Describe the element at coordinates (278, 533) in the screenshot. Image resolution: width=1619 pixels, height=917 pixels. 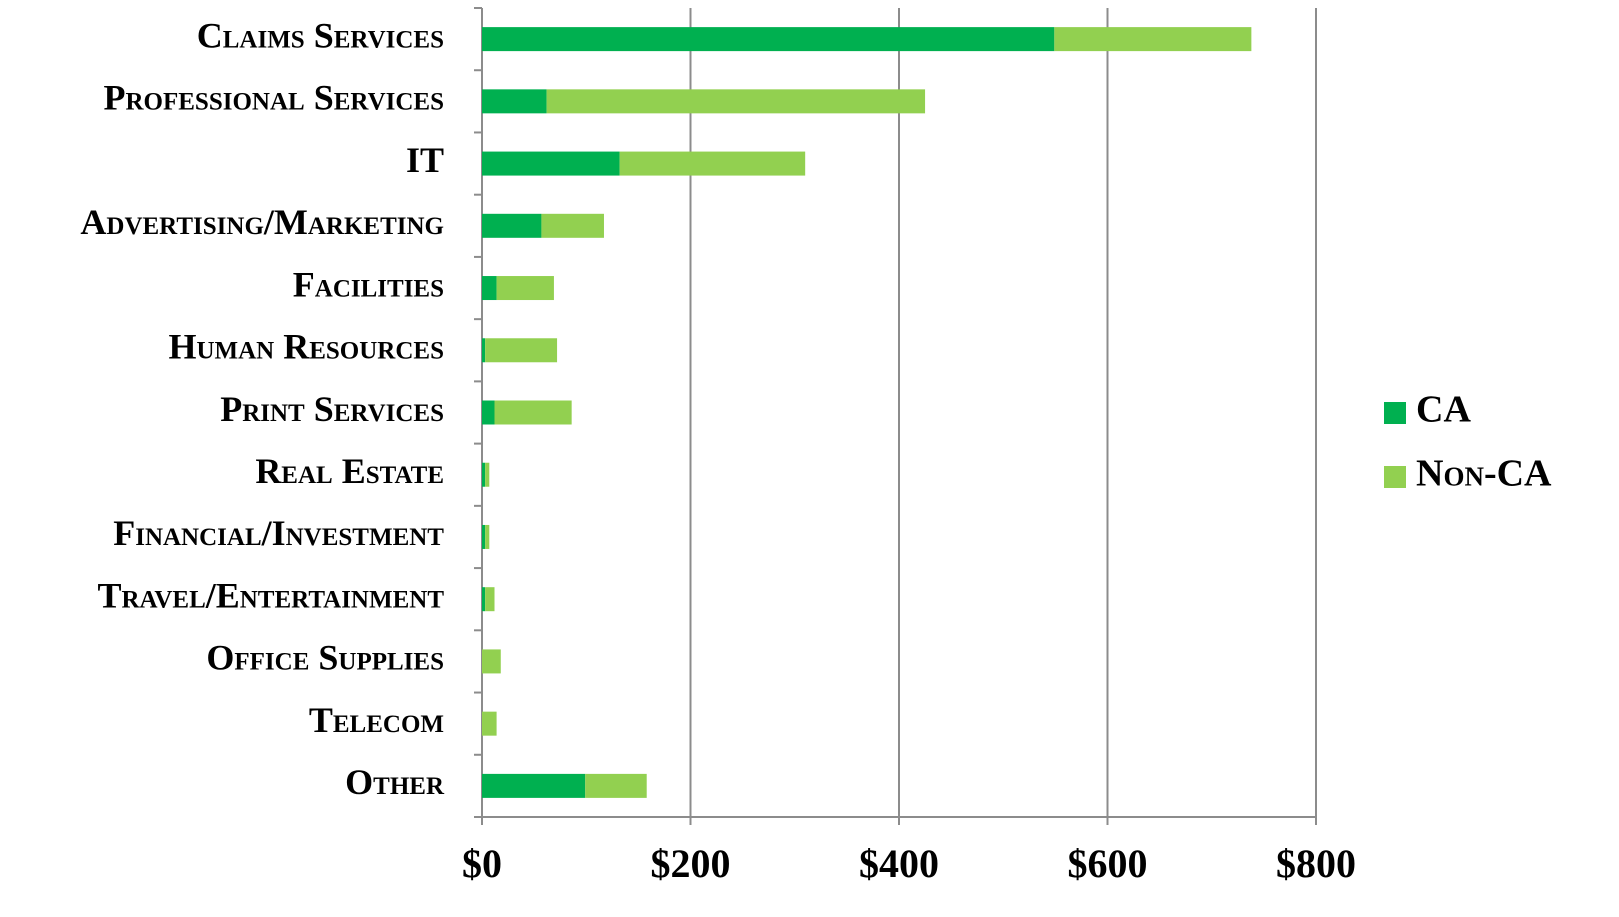
I see `y-tick-label: Financial/Investment` at that location.